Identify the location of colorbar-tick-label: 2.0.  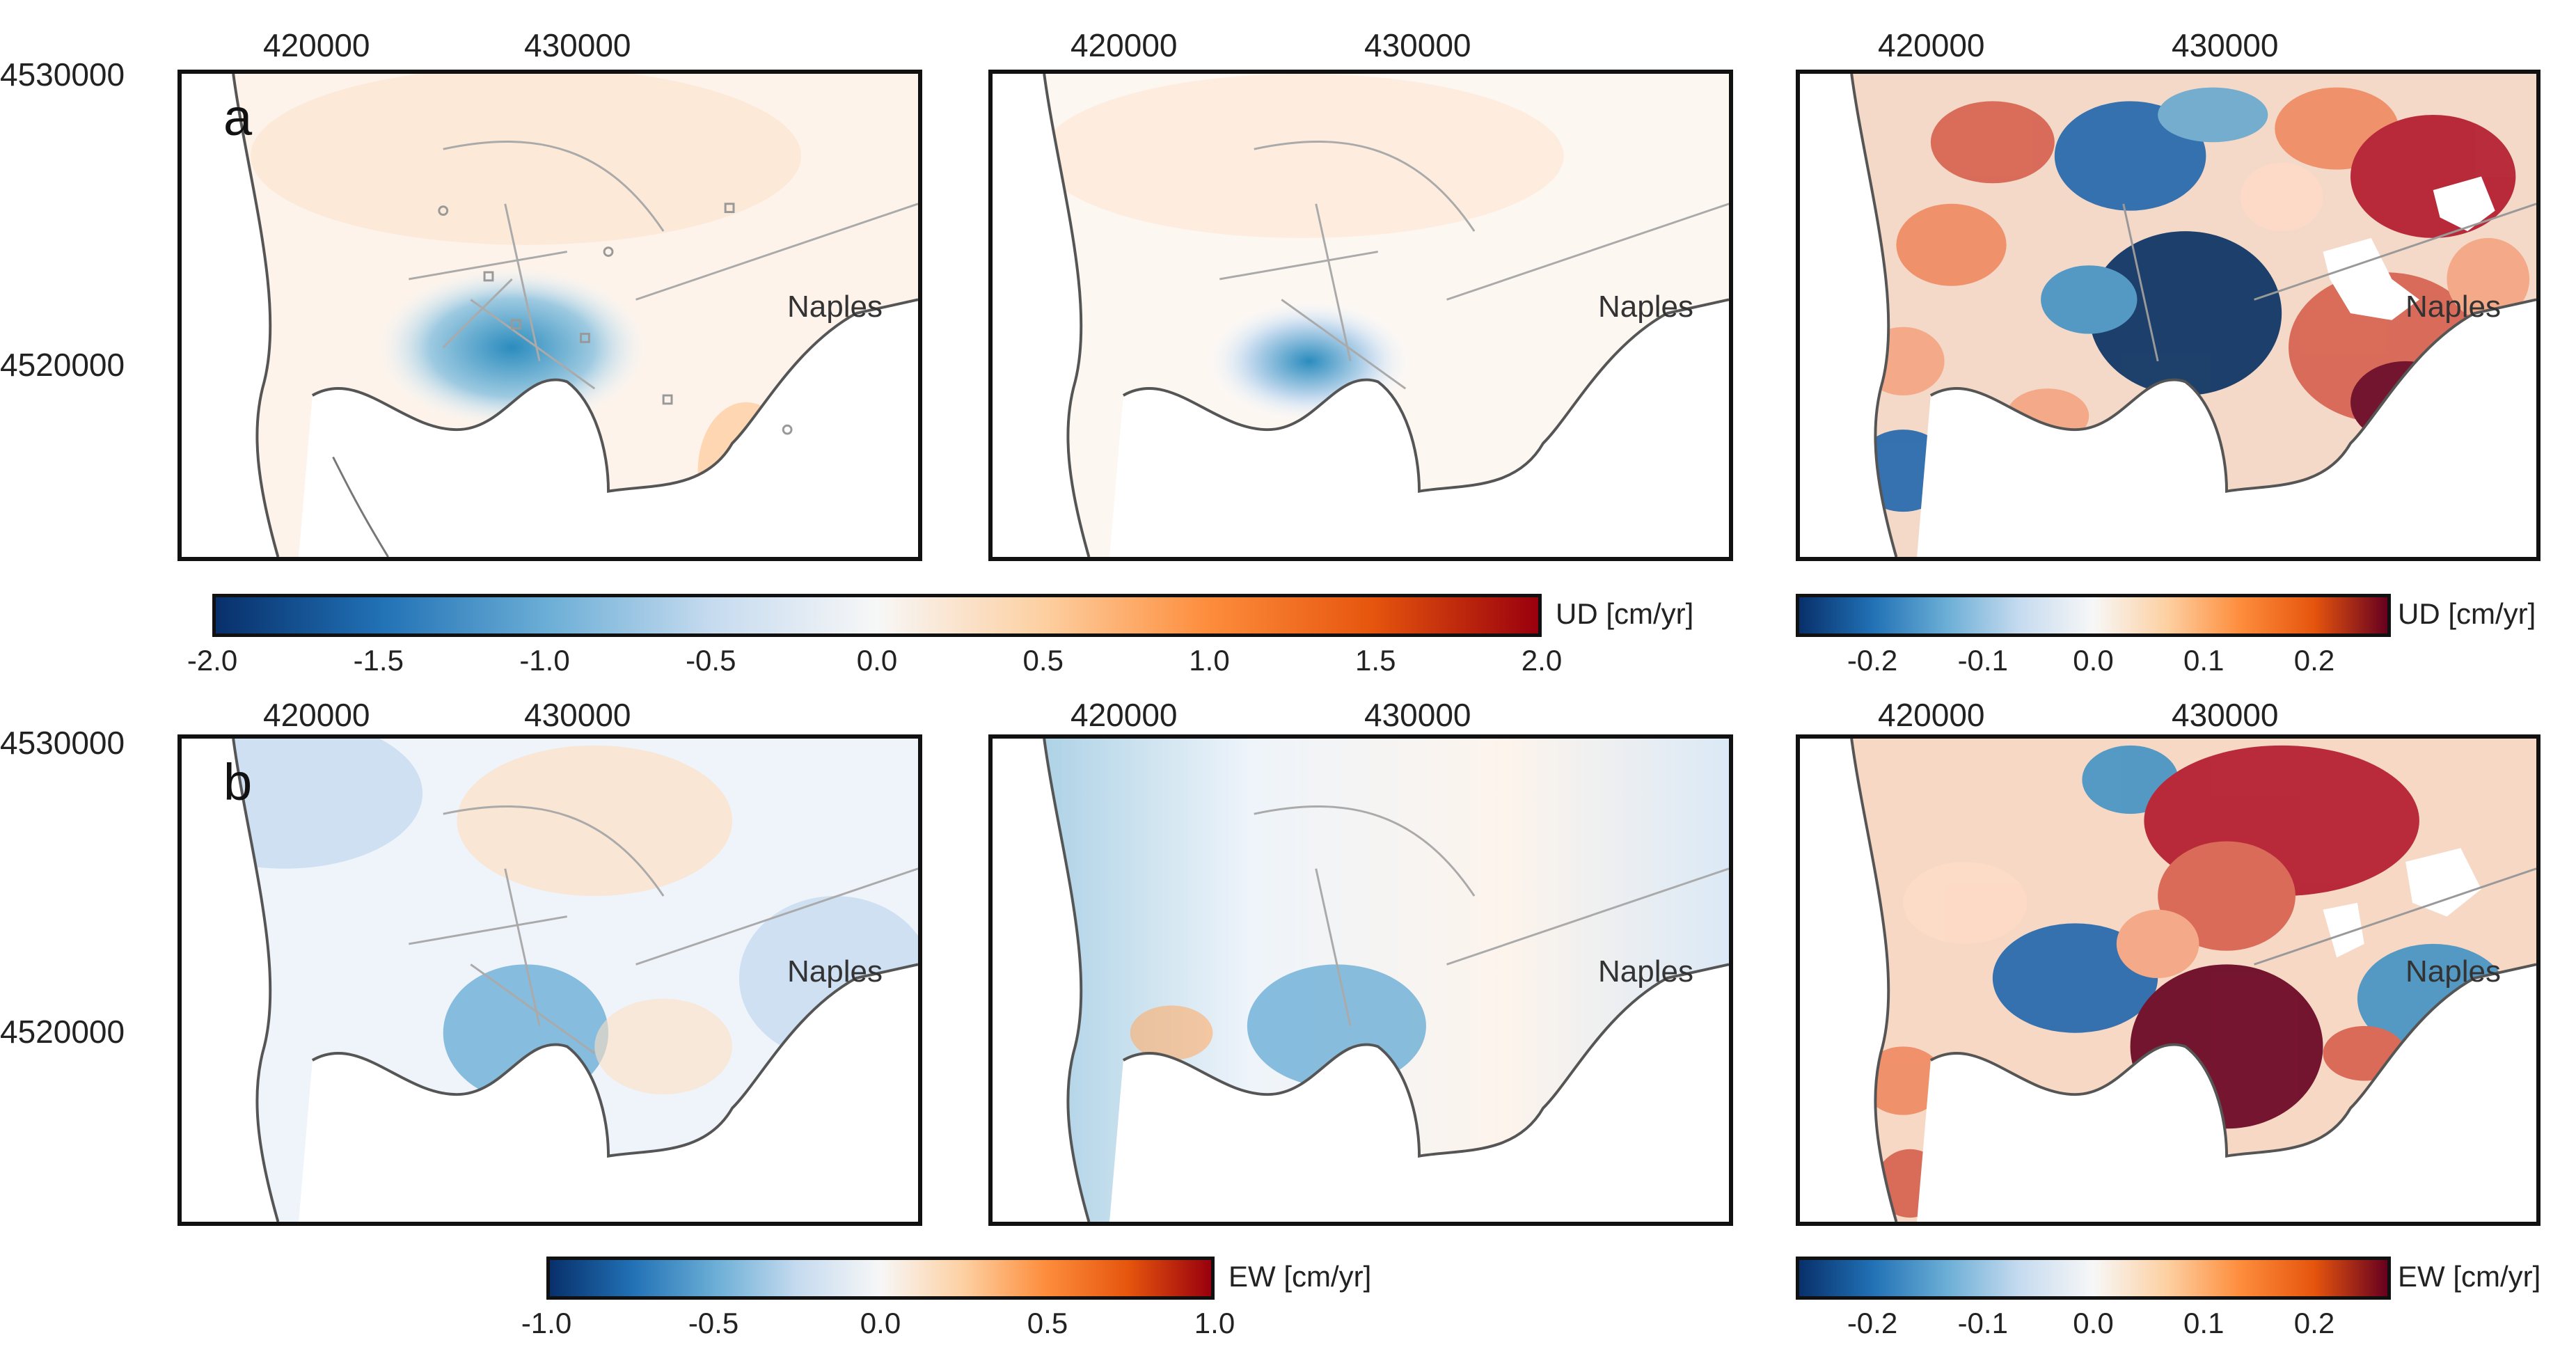
(1542, 660).